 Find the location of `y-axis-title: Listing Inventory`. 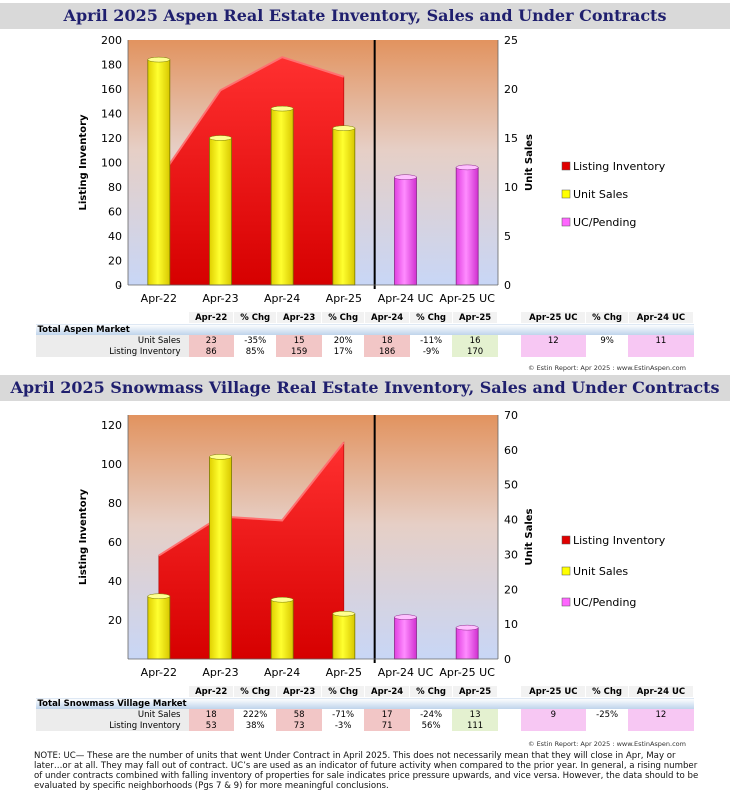

y-axis-title: Listing Inventory is located at coordinates (83, 536).